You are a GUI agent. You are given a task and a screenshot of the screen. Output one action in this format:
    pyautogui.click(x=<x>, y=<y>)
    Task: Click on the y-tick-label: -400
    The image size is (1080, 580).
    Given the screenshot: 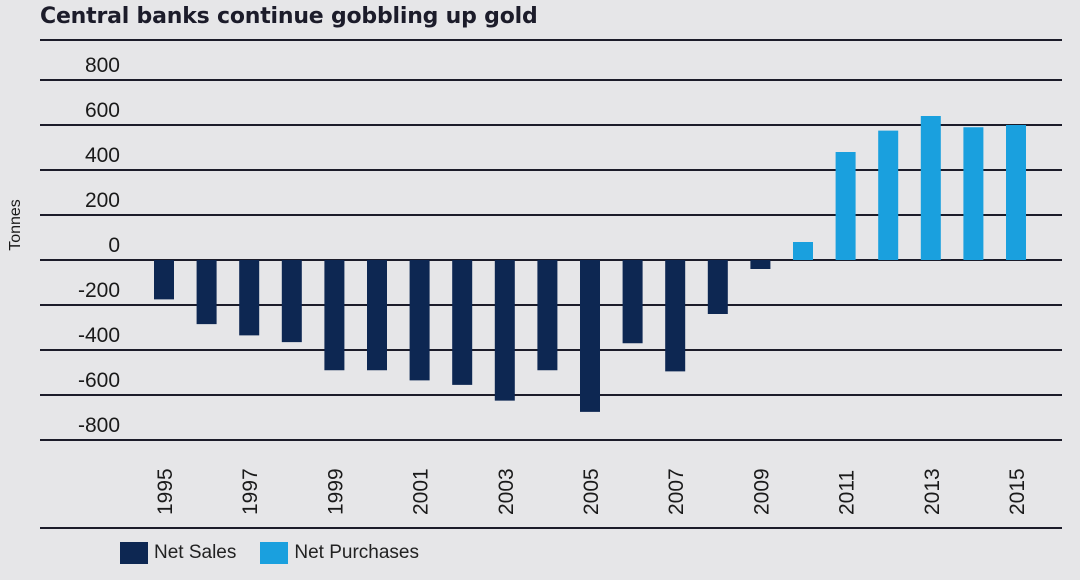 What is the action you would take?
    pyautogui.click(x=99, y=335)
    